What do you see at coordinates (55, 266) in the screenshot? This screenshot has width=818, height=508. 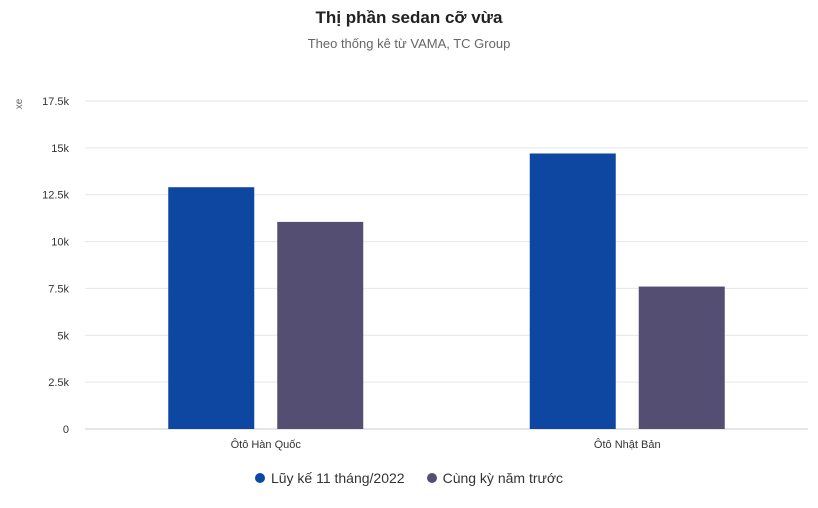 I see `y-axis-ticks: 0 2.5k 5k 7.5k 10k 12.5k 15k 17.5k` at bounding box center [55, 266].